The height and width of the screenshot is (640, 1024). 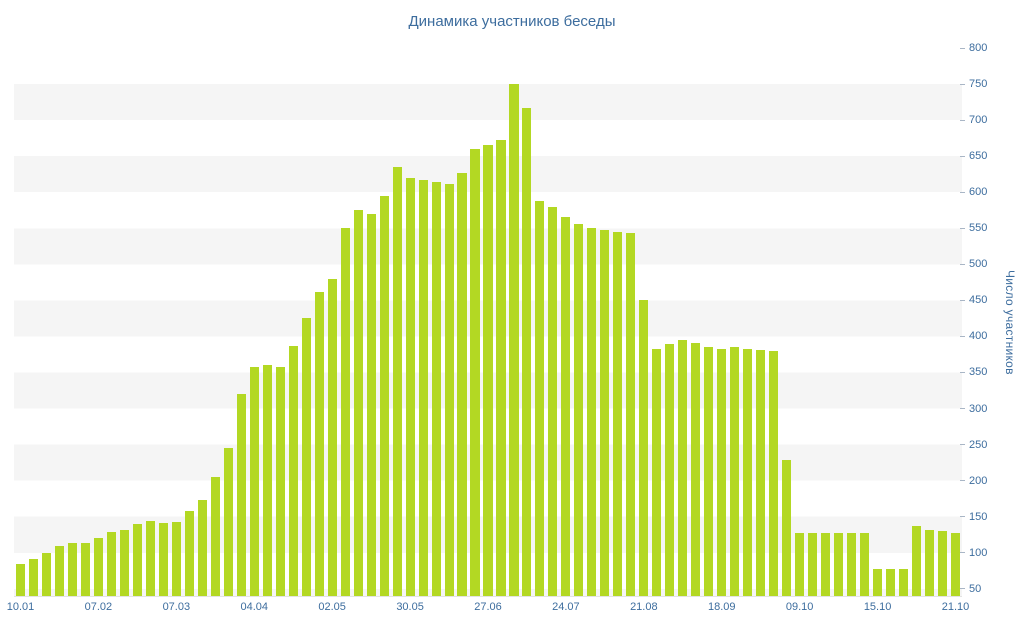 What do you see at coordinates (332, 607) in the screenshot?
I see `x-axis-label: 02.05` at bounding box center [332, 607].